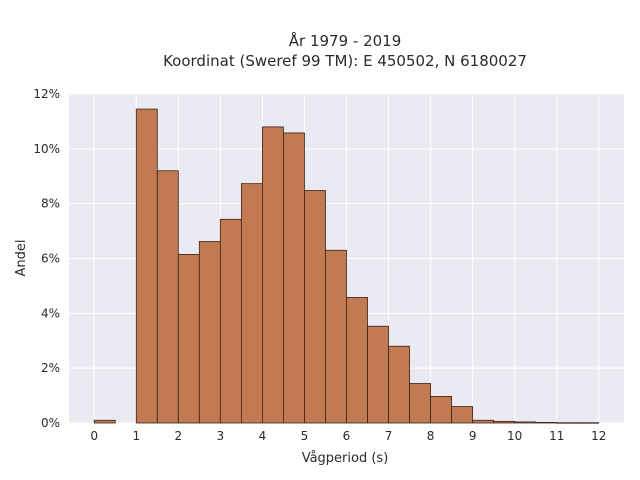  What do you see at coordinates (345, 40) in the screenshot?
I see `chart-title: År 1979 - 2019` at bounding box center [345, 40].